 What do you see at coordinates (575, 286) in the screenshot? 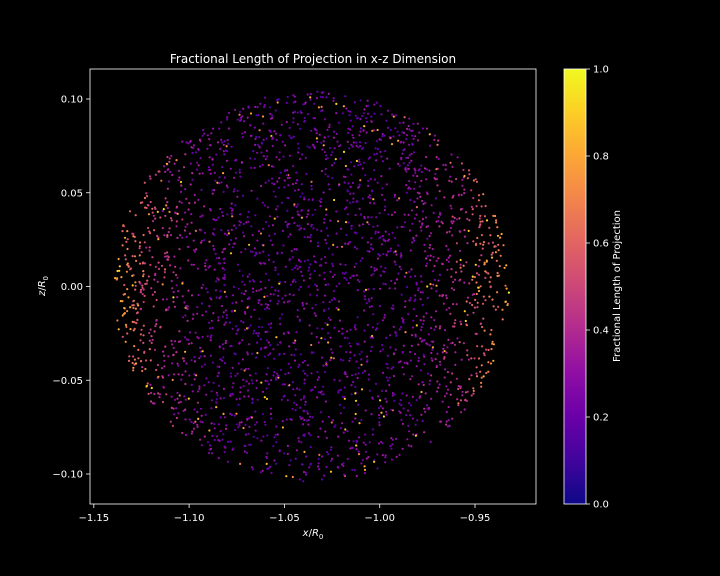
I see `colorbar` at bounding box center [575, 286].